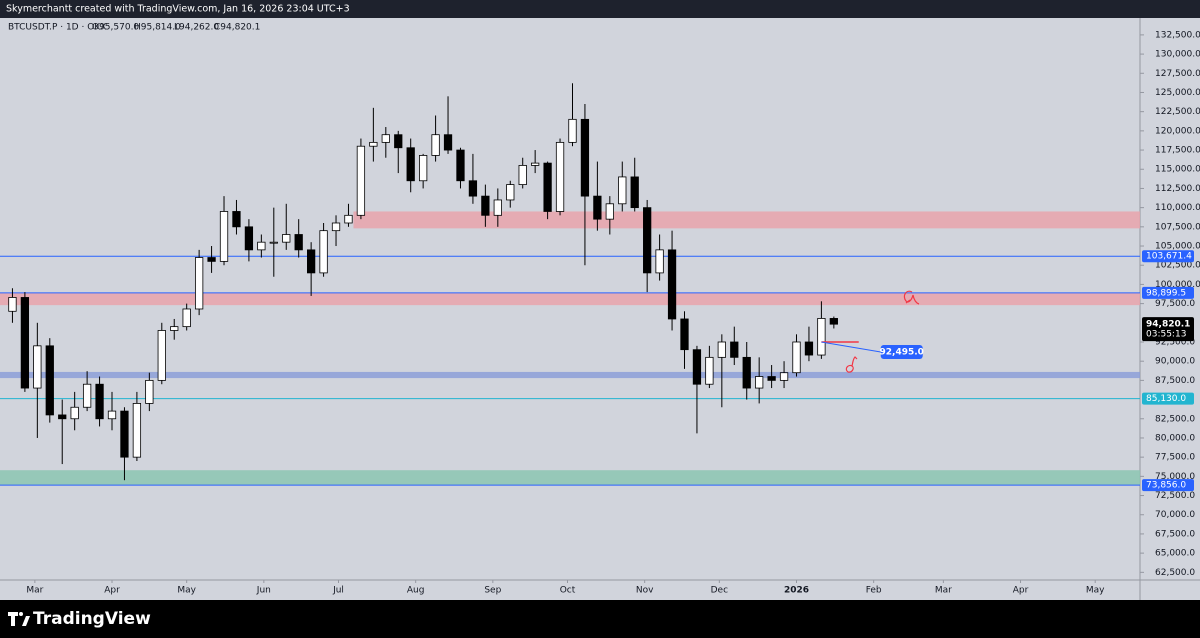 The width and height of the screenshot is (1200, 638). Describe the element at coordinates (1175, 515) in the screenshot. I see `y-tick-label: 70,000.0` at that location.